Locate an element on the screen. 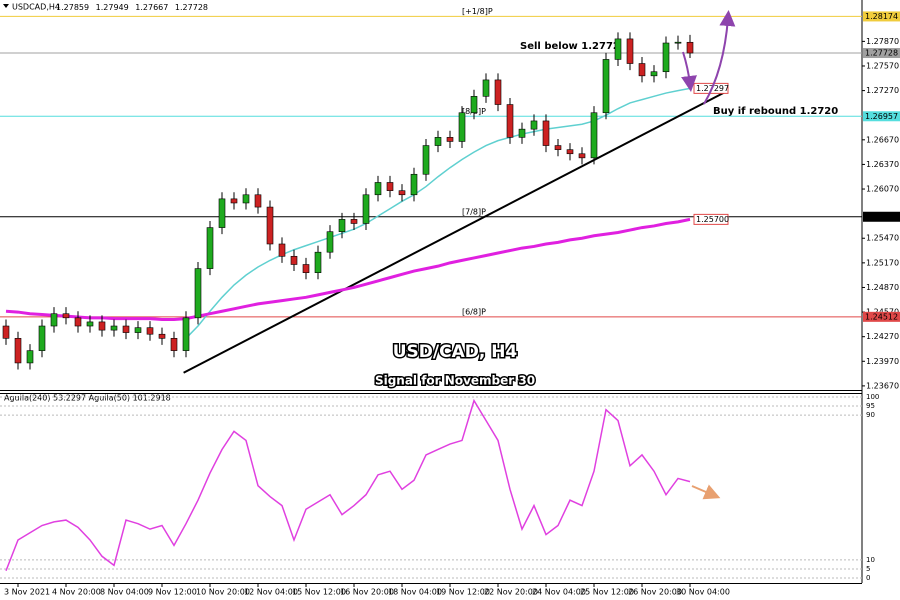  y-tick-label: 1.24870 is located at coordinates (882, 287).